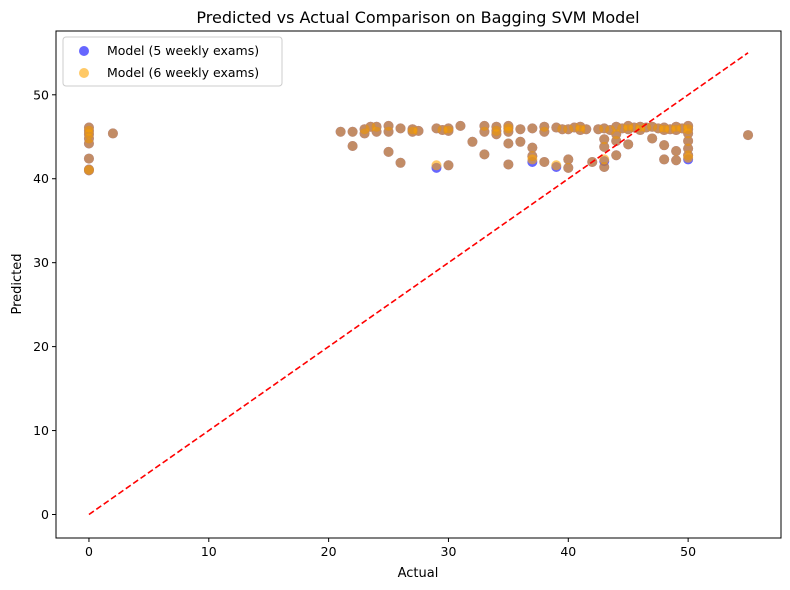 The height and width of the screenshot is (590, 790). What do you see at coordinates (41, 346) in the screenshot?
I see `y-tick-label: 20` at bounding box center [41, 346].